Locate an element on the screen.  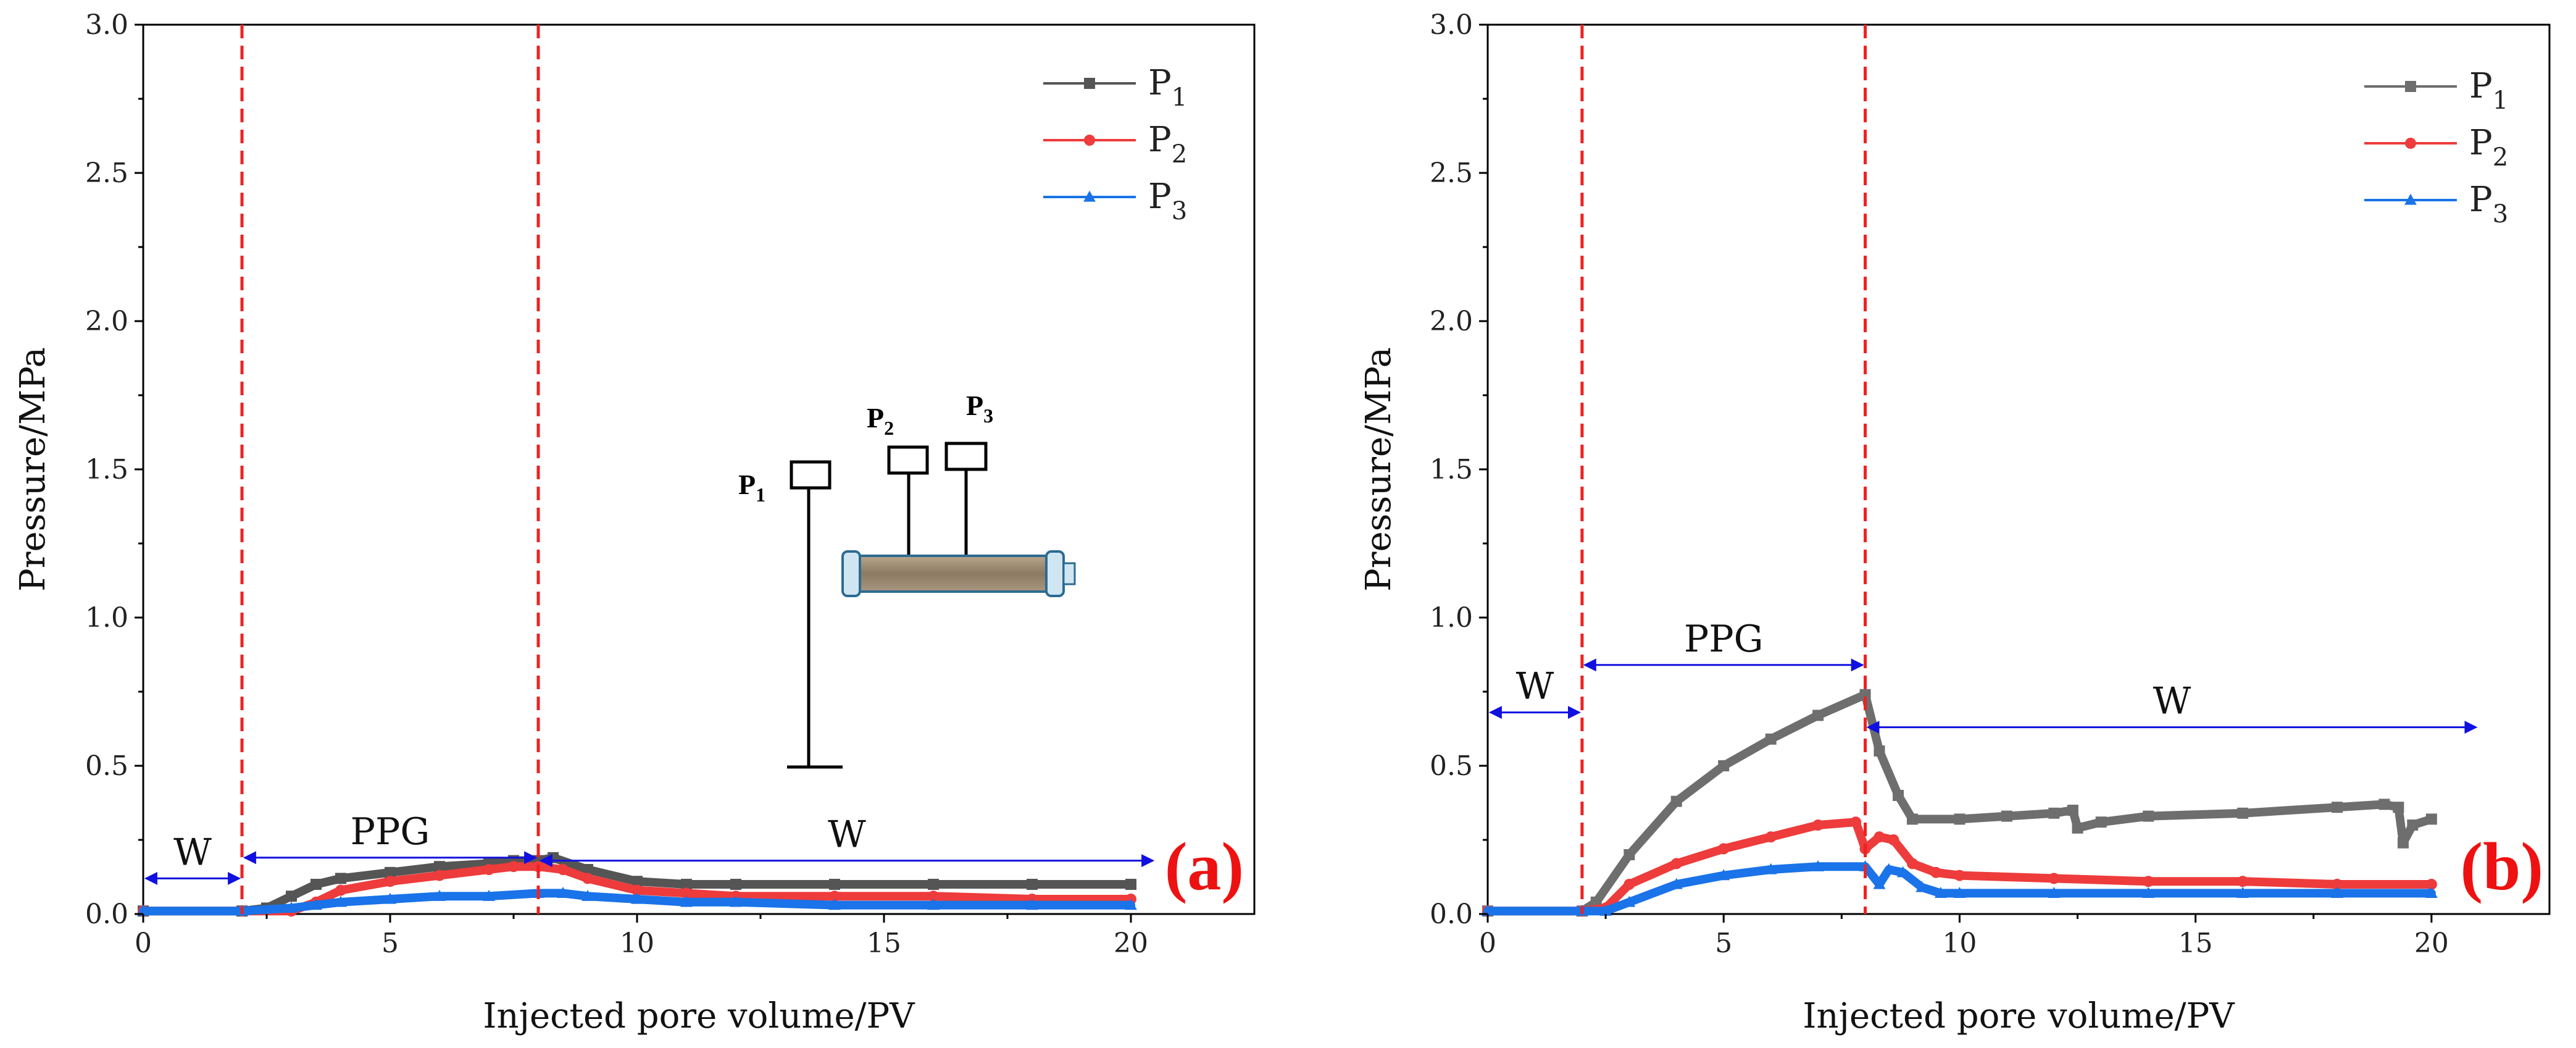
legend-marker-p2 is located at coordinates (1089, 140).